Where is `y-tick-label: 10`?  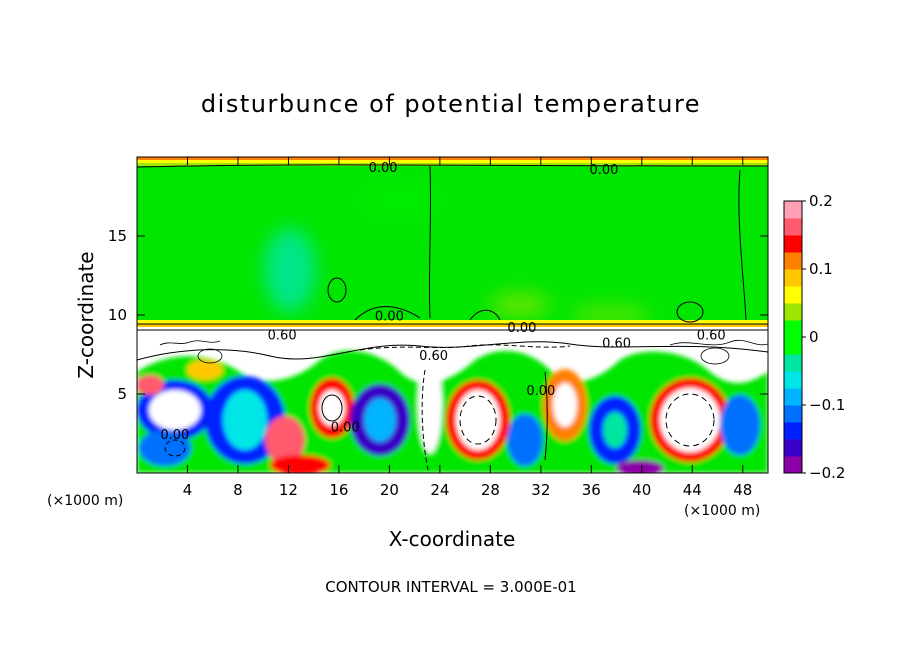
y-tick-label: 10 is located at coordinates (117, 315).